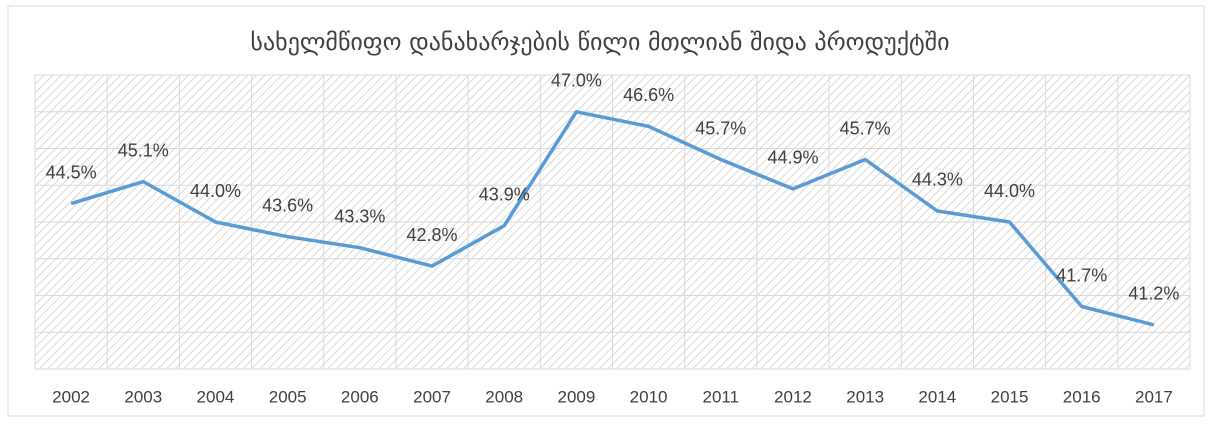  I want to click on x-tick-label: 2016, so click(1082, 396).